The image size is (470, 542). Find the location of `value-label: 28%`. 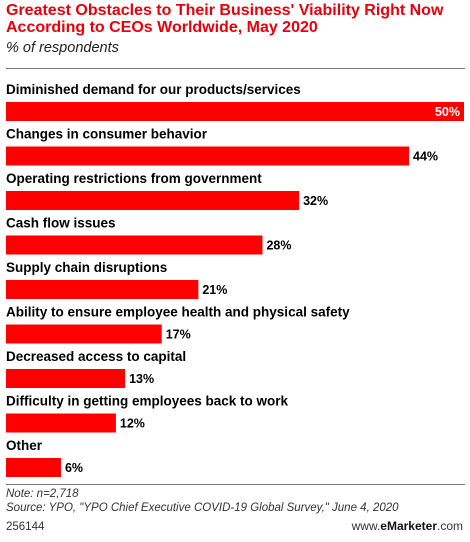

value-label: 28% is located at coordinates (278, 246).